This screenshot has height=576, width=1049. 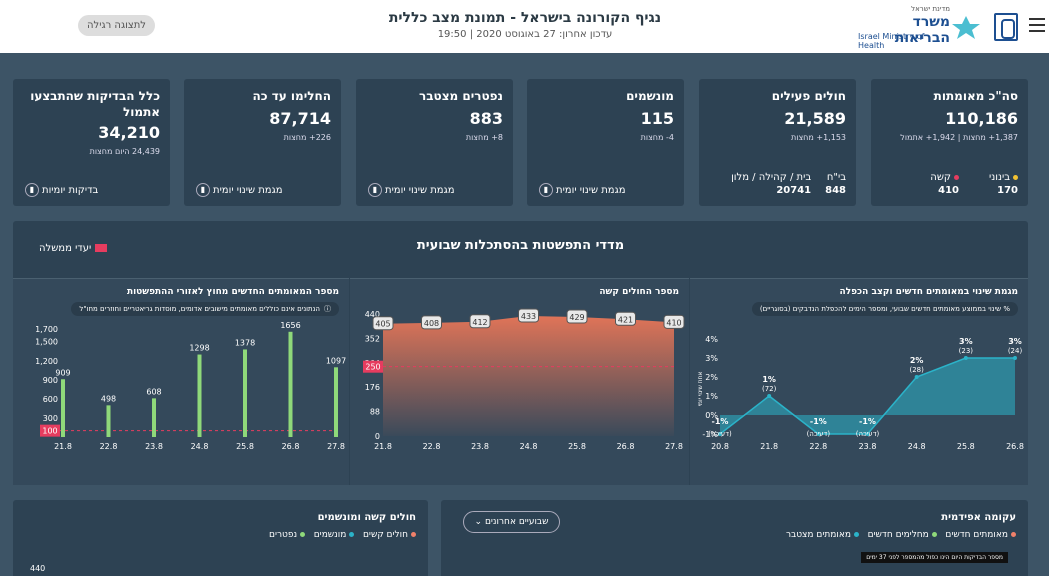 I want to click on x-tick-label: 25.8, so click(x=966, y=446).